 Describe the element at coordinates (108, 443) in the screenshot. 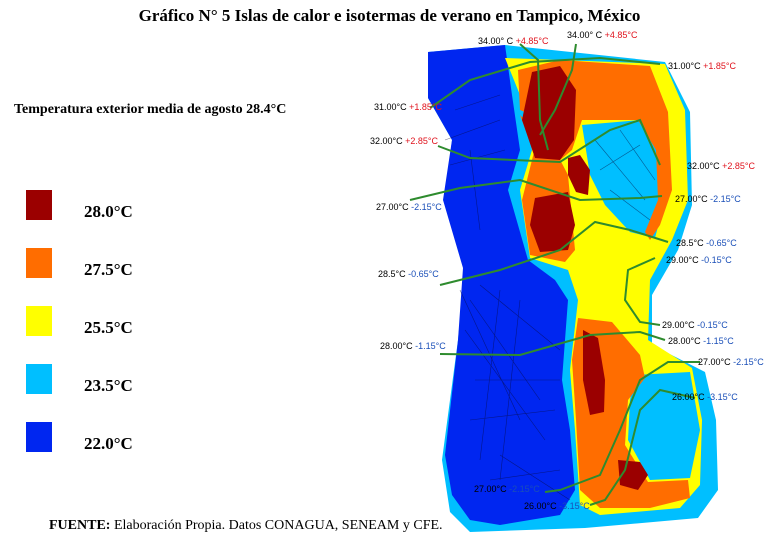

I see `legend-label-5: 22.0°C` at that location.